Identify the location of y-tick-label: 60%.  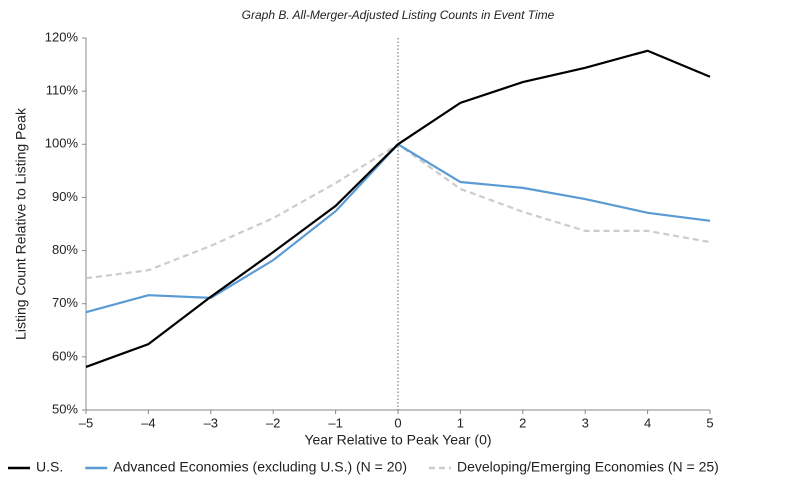
(65, 355).